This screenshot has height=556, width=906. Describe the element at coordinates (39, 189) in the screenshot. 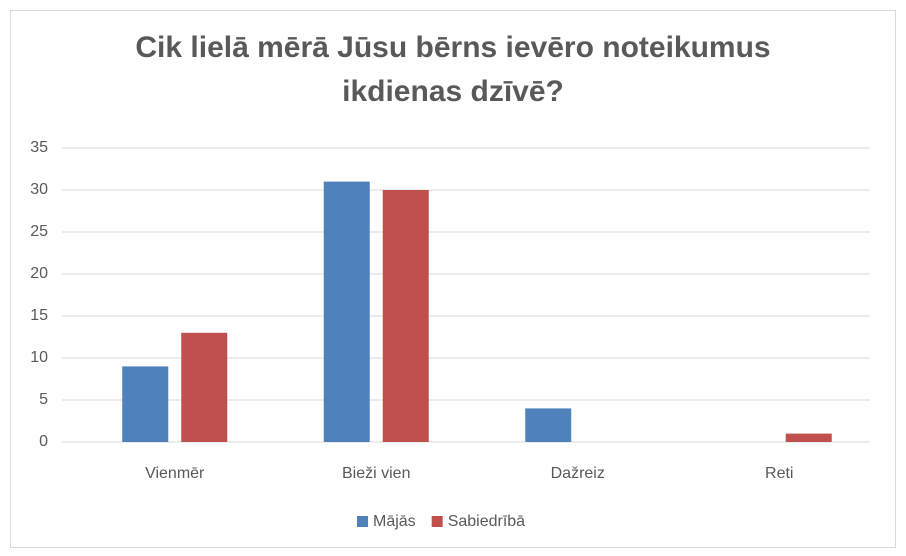

I see `y-tick-label: 30` at that location.